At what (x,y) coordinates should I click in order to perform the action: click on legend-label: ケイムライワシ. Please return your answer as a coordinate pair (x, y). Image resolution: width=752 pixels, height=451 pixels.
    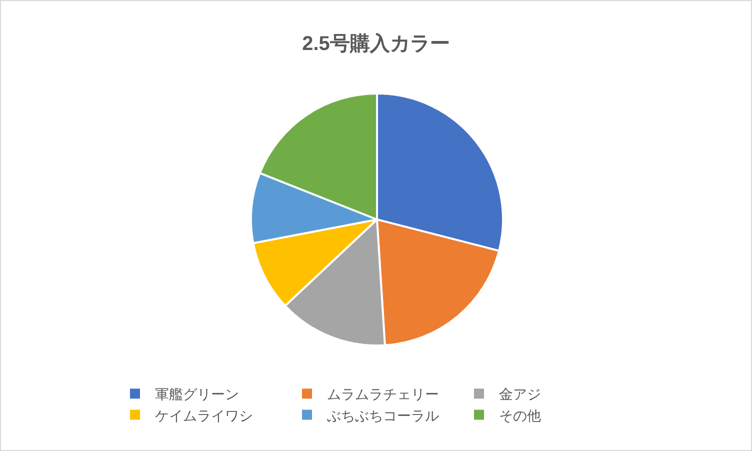
    Looking at the image, I should click on (204, 415).